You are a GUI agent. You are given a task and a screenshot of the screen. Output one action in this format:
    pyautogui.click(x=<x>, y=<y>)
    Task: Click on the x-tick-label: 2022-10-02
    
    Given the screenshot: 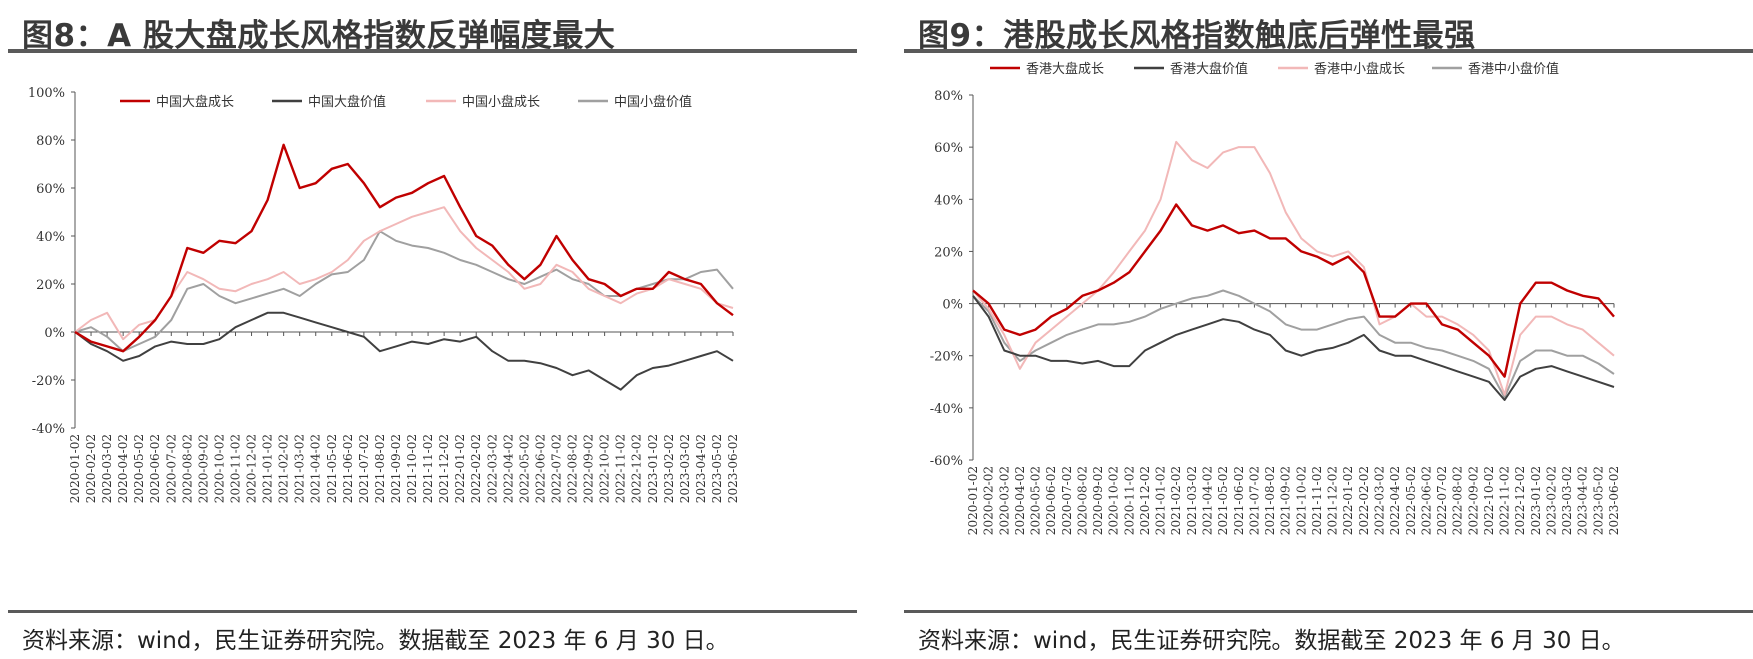 What is the action you would take?
    pyautogui.click(x=1489, y=500)
    